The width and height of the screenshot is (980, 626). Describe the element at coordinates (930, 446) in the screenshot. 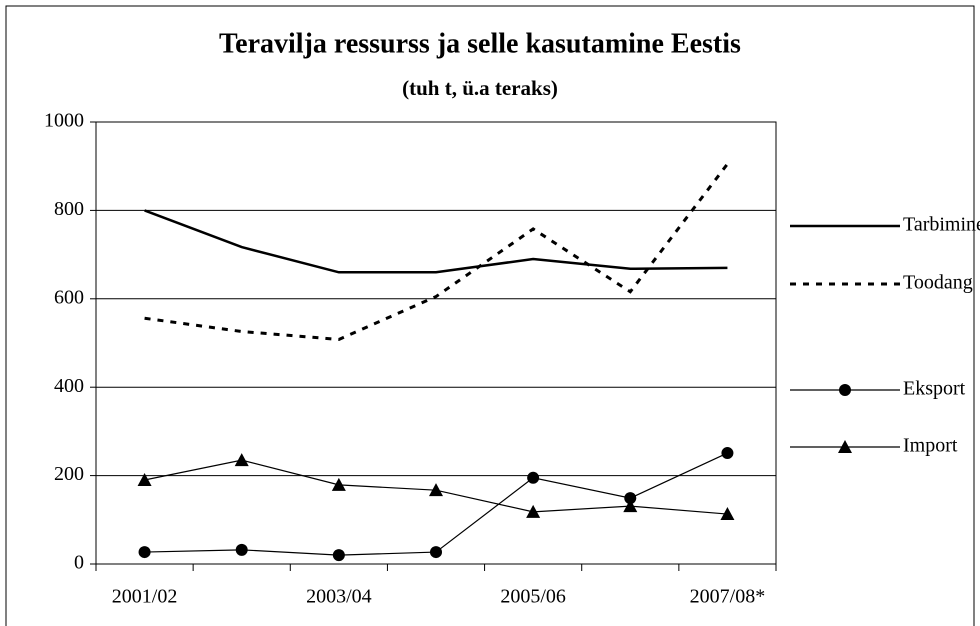

I see `legend-label: Import` at that location.